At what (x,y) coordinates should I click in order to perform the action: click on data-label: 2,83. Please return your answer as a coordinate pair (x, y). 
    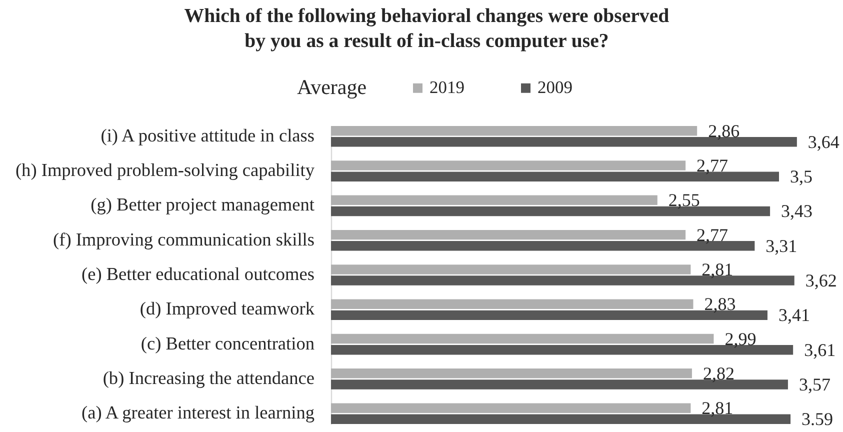
    Looking at the image, I should click on (720, 304).